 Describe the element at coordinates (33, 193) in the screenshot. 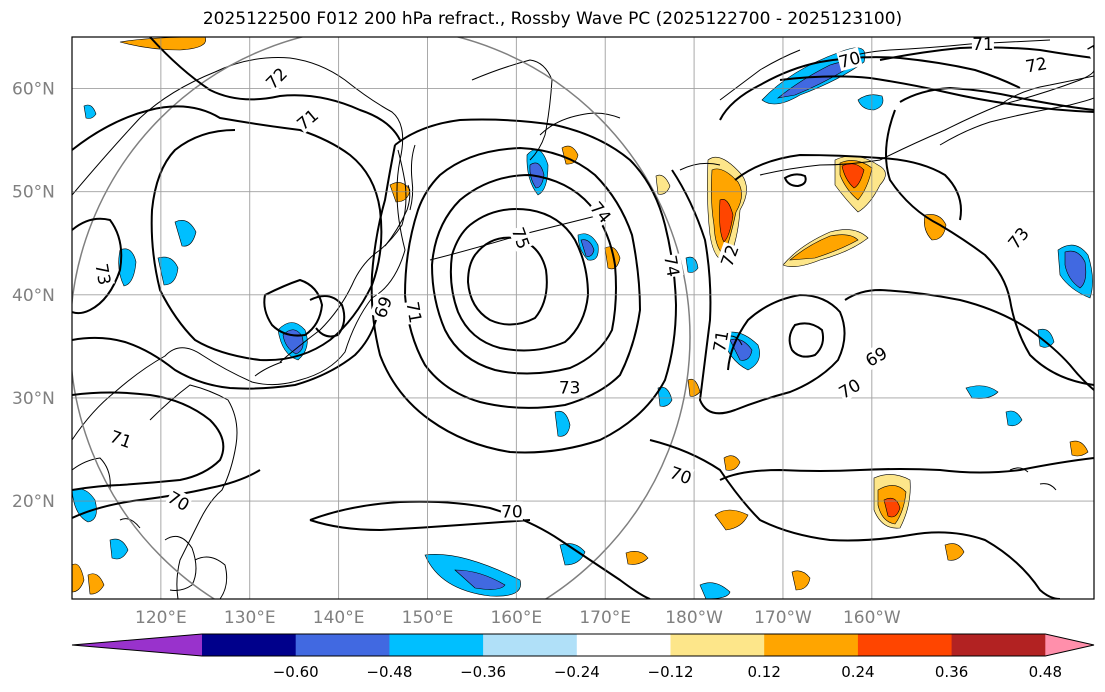

I see `latitude-tick-label: 50°N` at that location.